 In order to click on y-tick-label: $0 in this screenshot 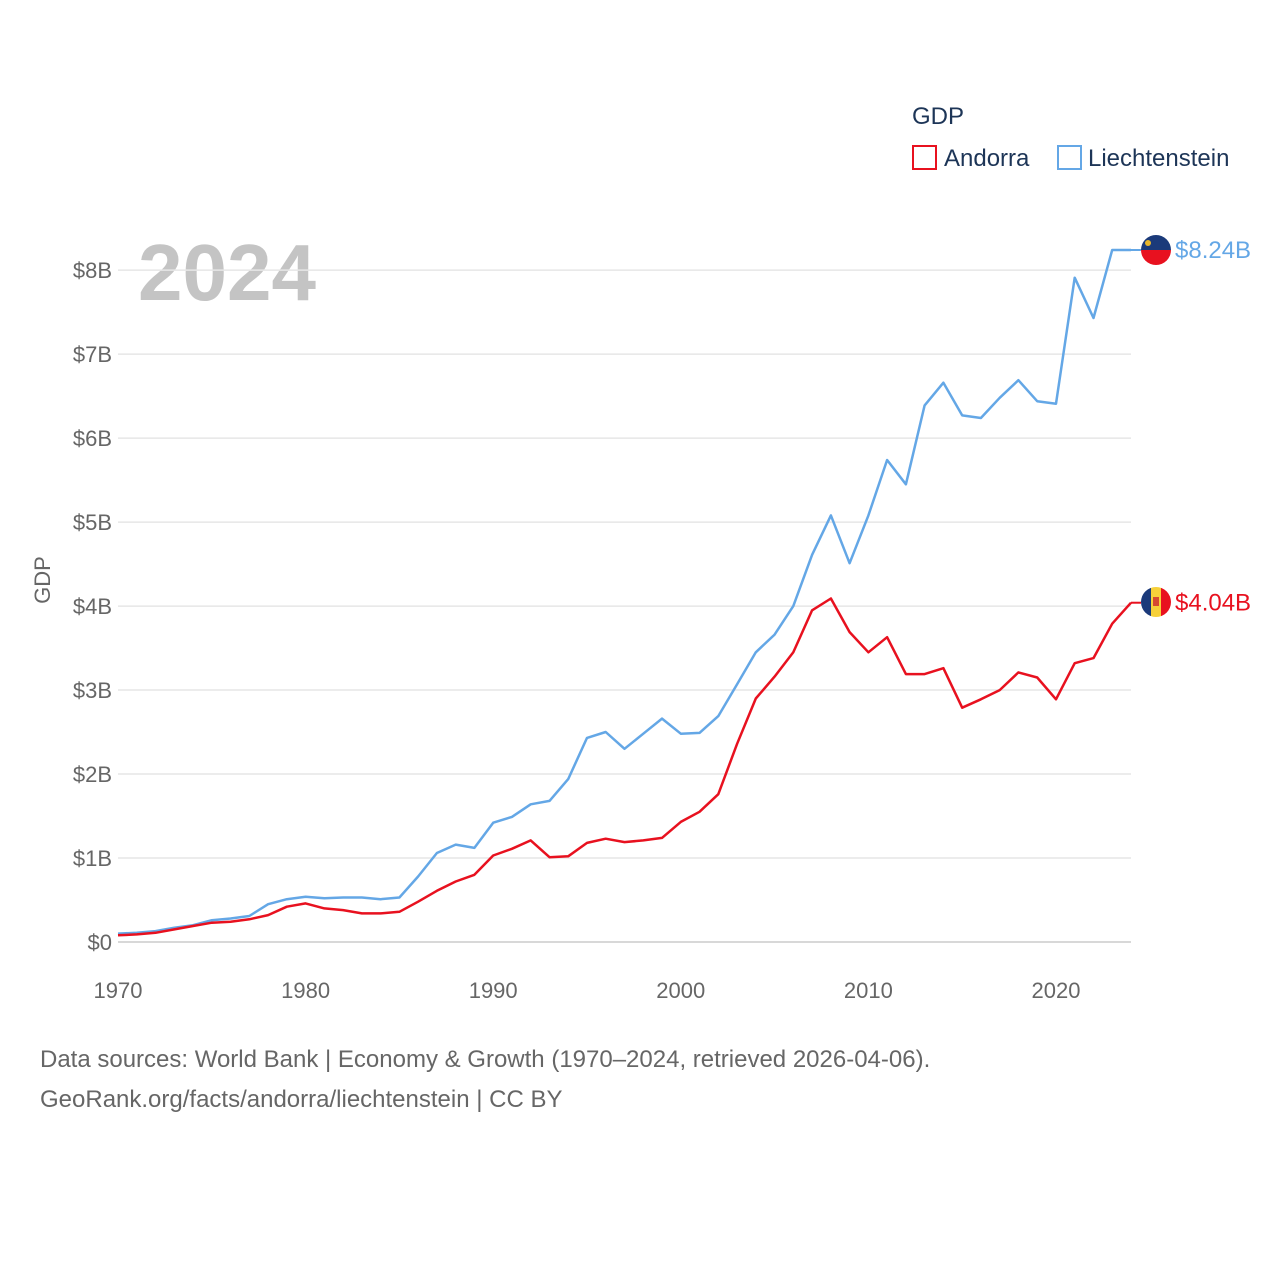, I will do `click(100, 942)`.